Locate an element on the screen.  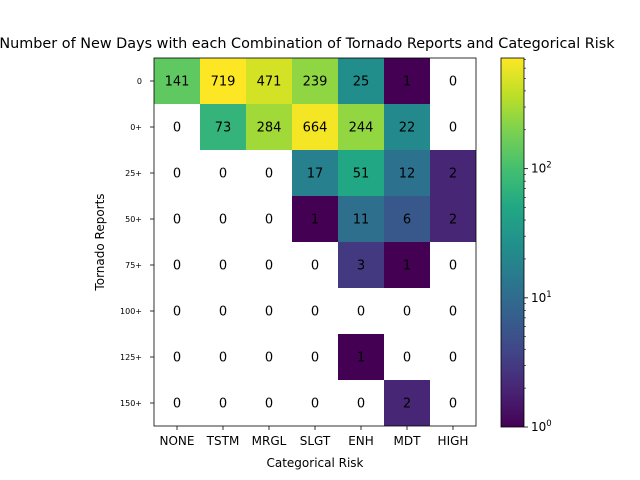
cell-value-label: 6 is located at coordinates (407, 220).